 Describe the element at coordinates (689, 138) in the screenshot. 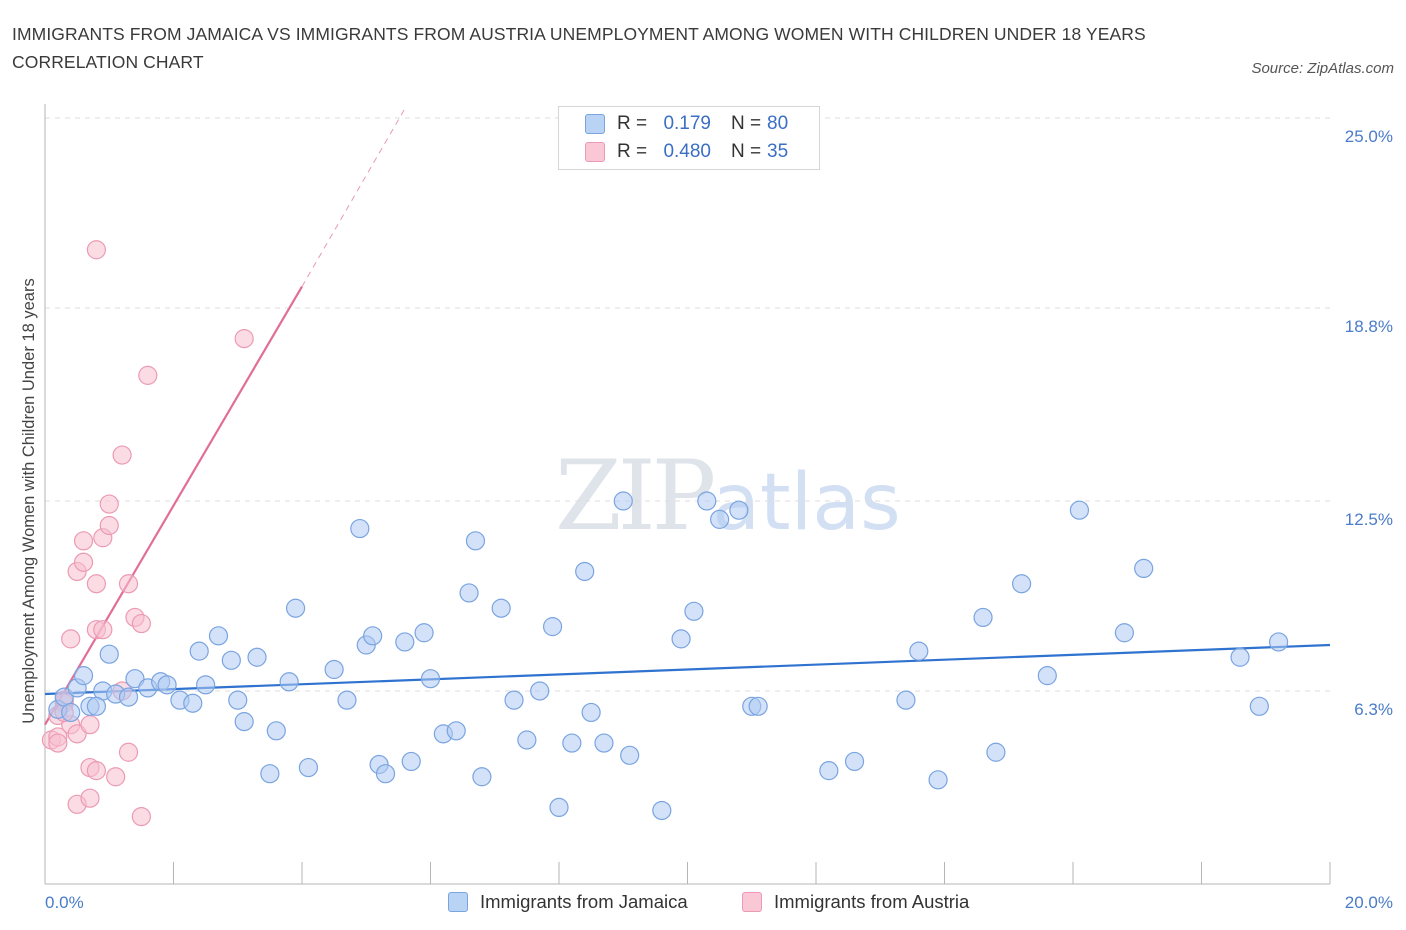

I see `stats-legend: R = 0.179 N = 80 R = 0.480 N = 35` at that location.